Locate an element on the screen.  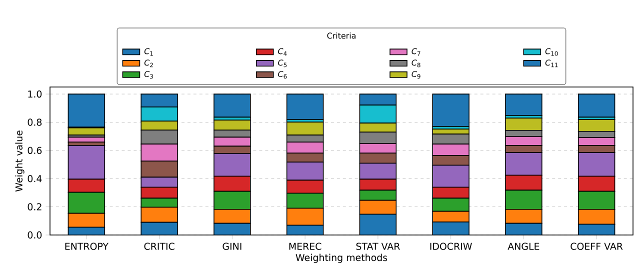
y-tick-label: 0.2 is located at coordinates (35, 206).